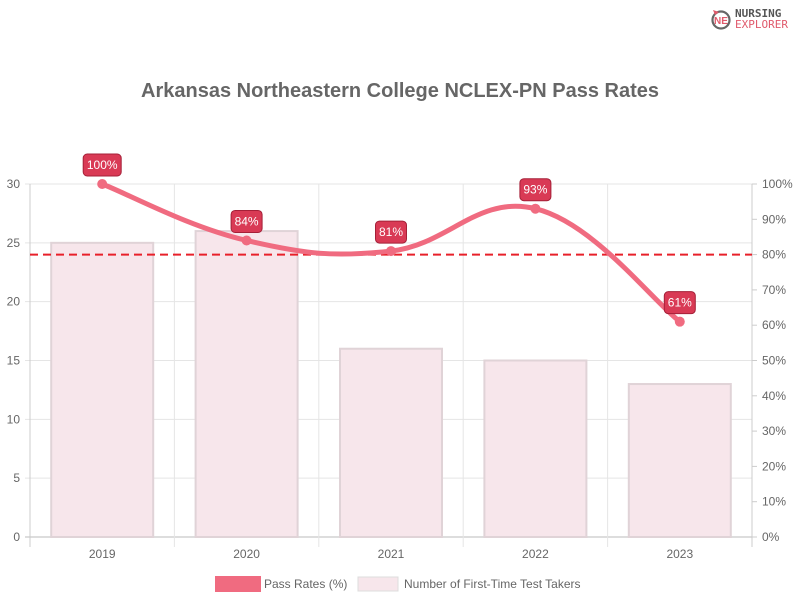  What do you see at coordinates (535, 554) in the screenshot?
I see `x-tick-label: 2022` at bounding box center [535, 554].